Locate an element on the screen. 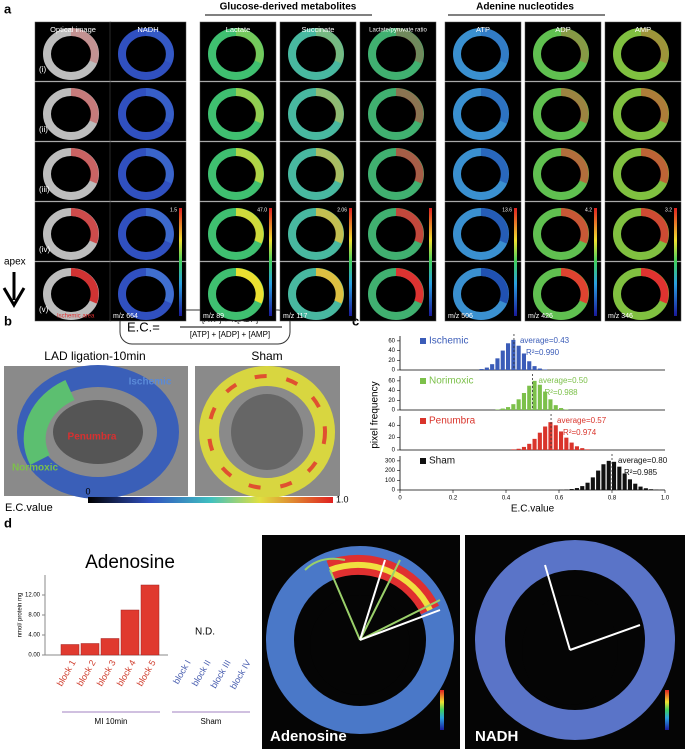 Image resolution: width=685 pixels, height=749 pixels. scale-max: 13.6 is located at coordinates (507, 210).